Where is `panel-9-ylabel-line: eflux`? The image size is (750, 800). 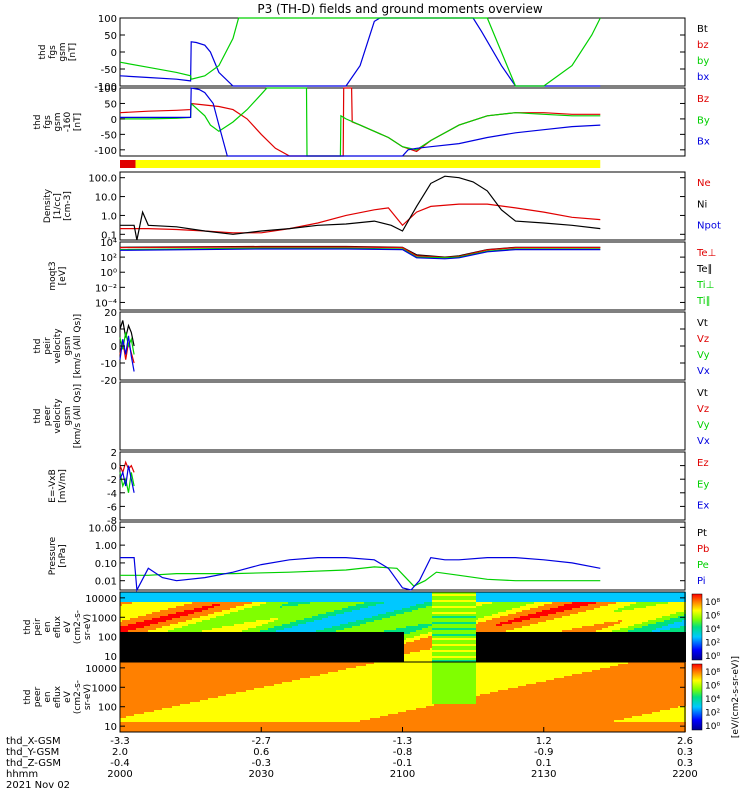
panel-9-ylabel-line: eflux is located at coordinates (58, 626).